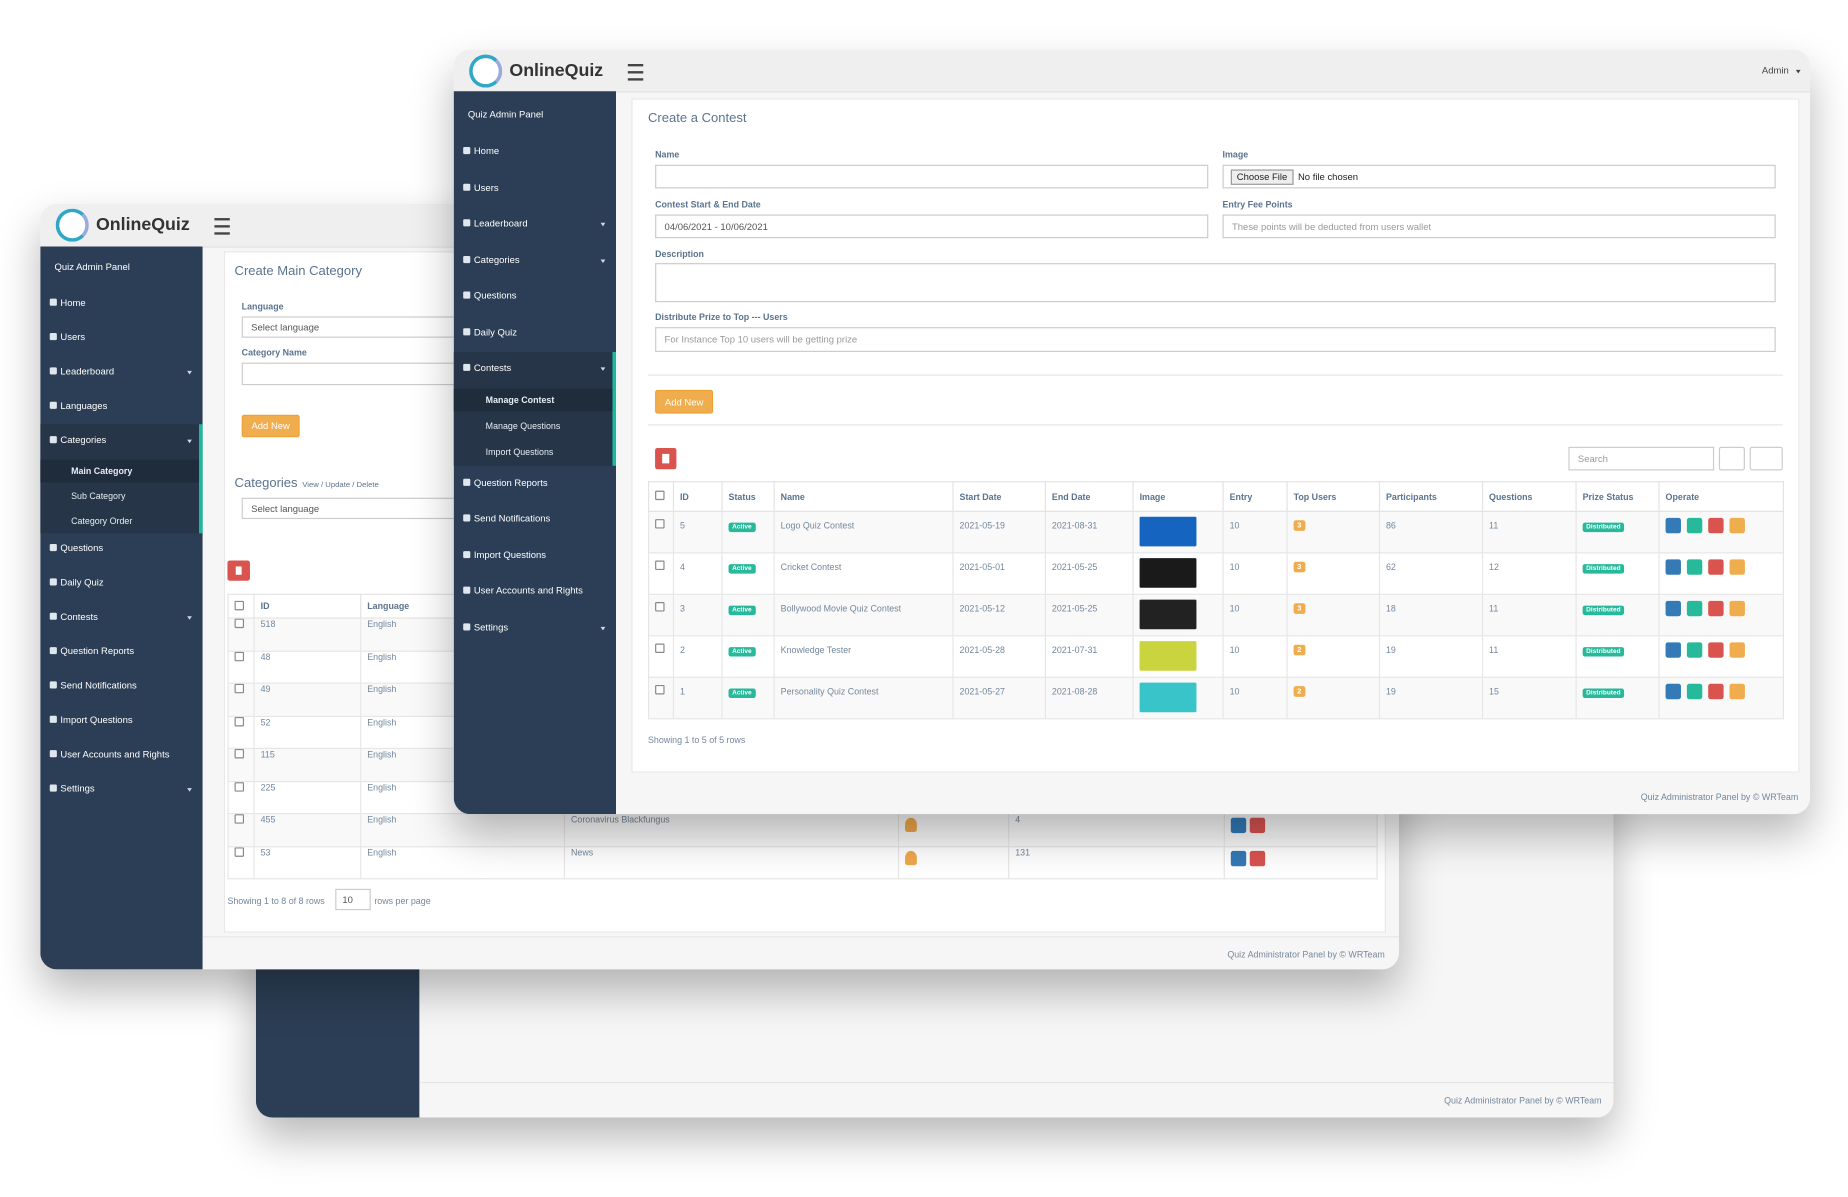  I want to click on column-header: Top Users, so click(1333, 496).